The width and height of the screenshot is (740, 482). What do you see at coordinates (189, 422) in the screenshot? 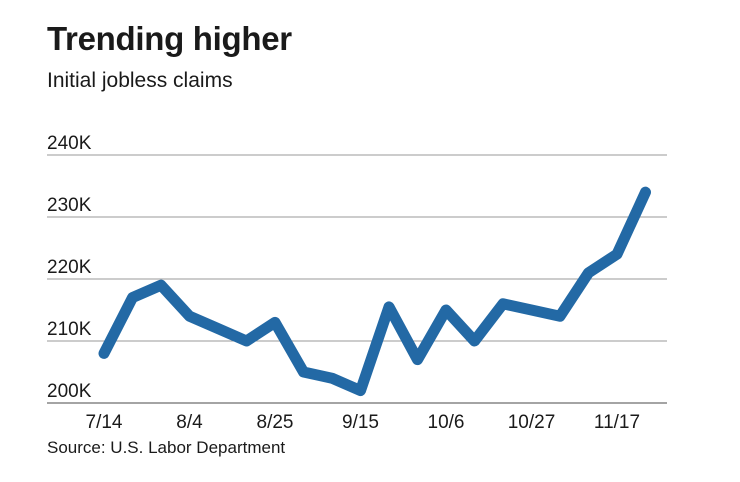
I see `x-tick-label: 8/4` at bounding box center [189, 422].